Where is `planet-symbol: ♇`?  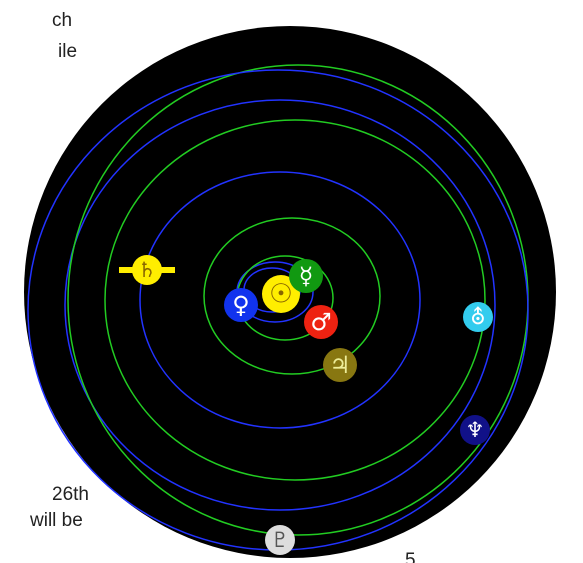 planet-symbol: ♇ is located at coordinates (280, 540).